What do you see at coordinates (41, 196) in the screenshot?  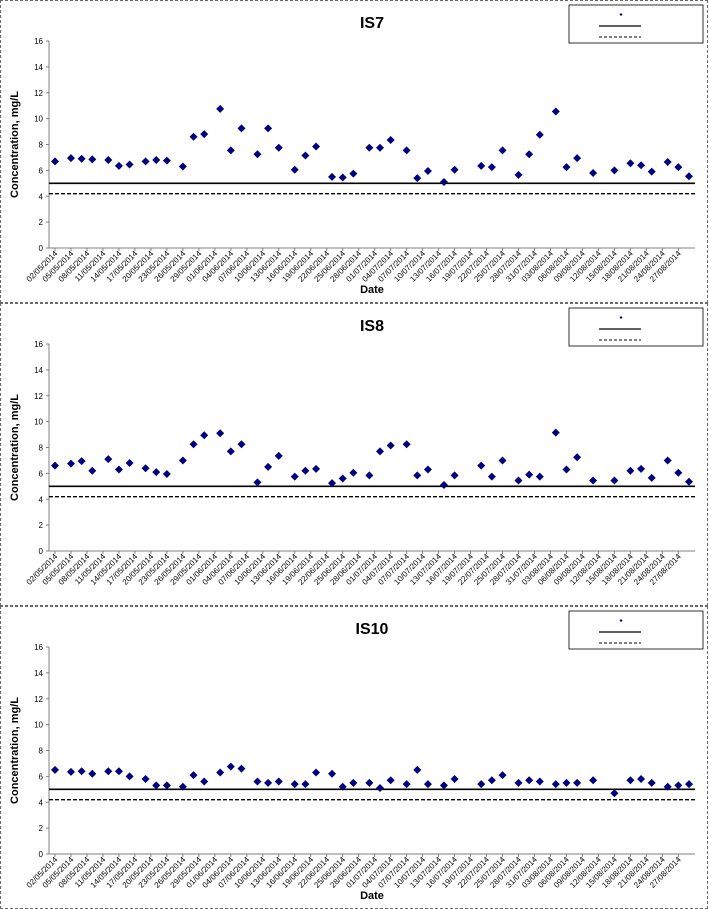 I see `y-tick-label: 4` at bounding box center [41, 196].